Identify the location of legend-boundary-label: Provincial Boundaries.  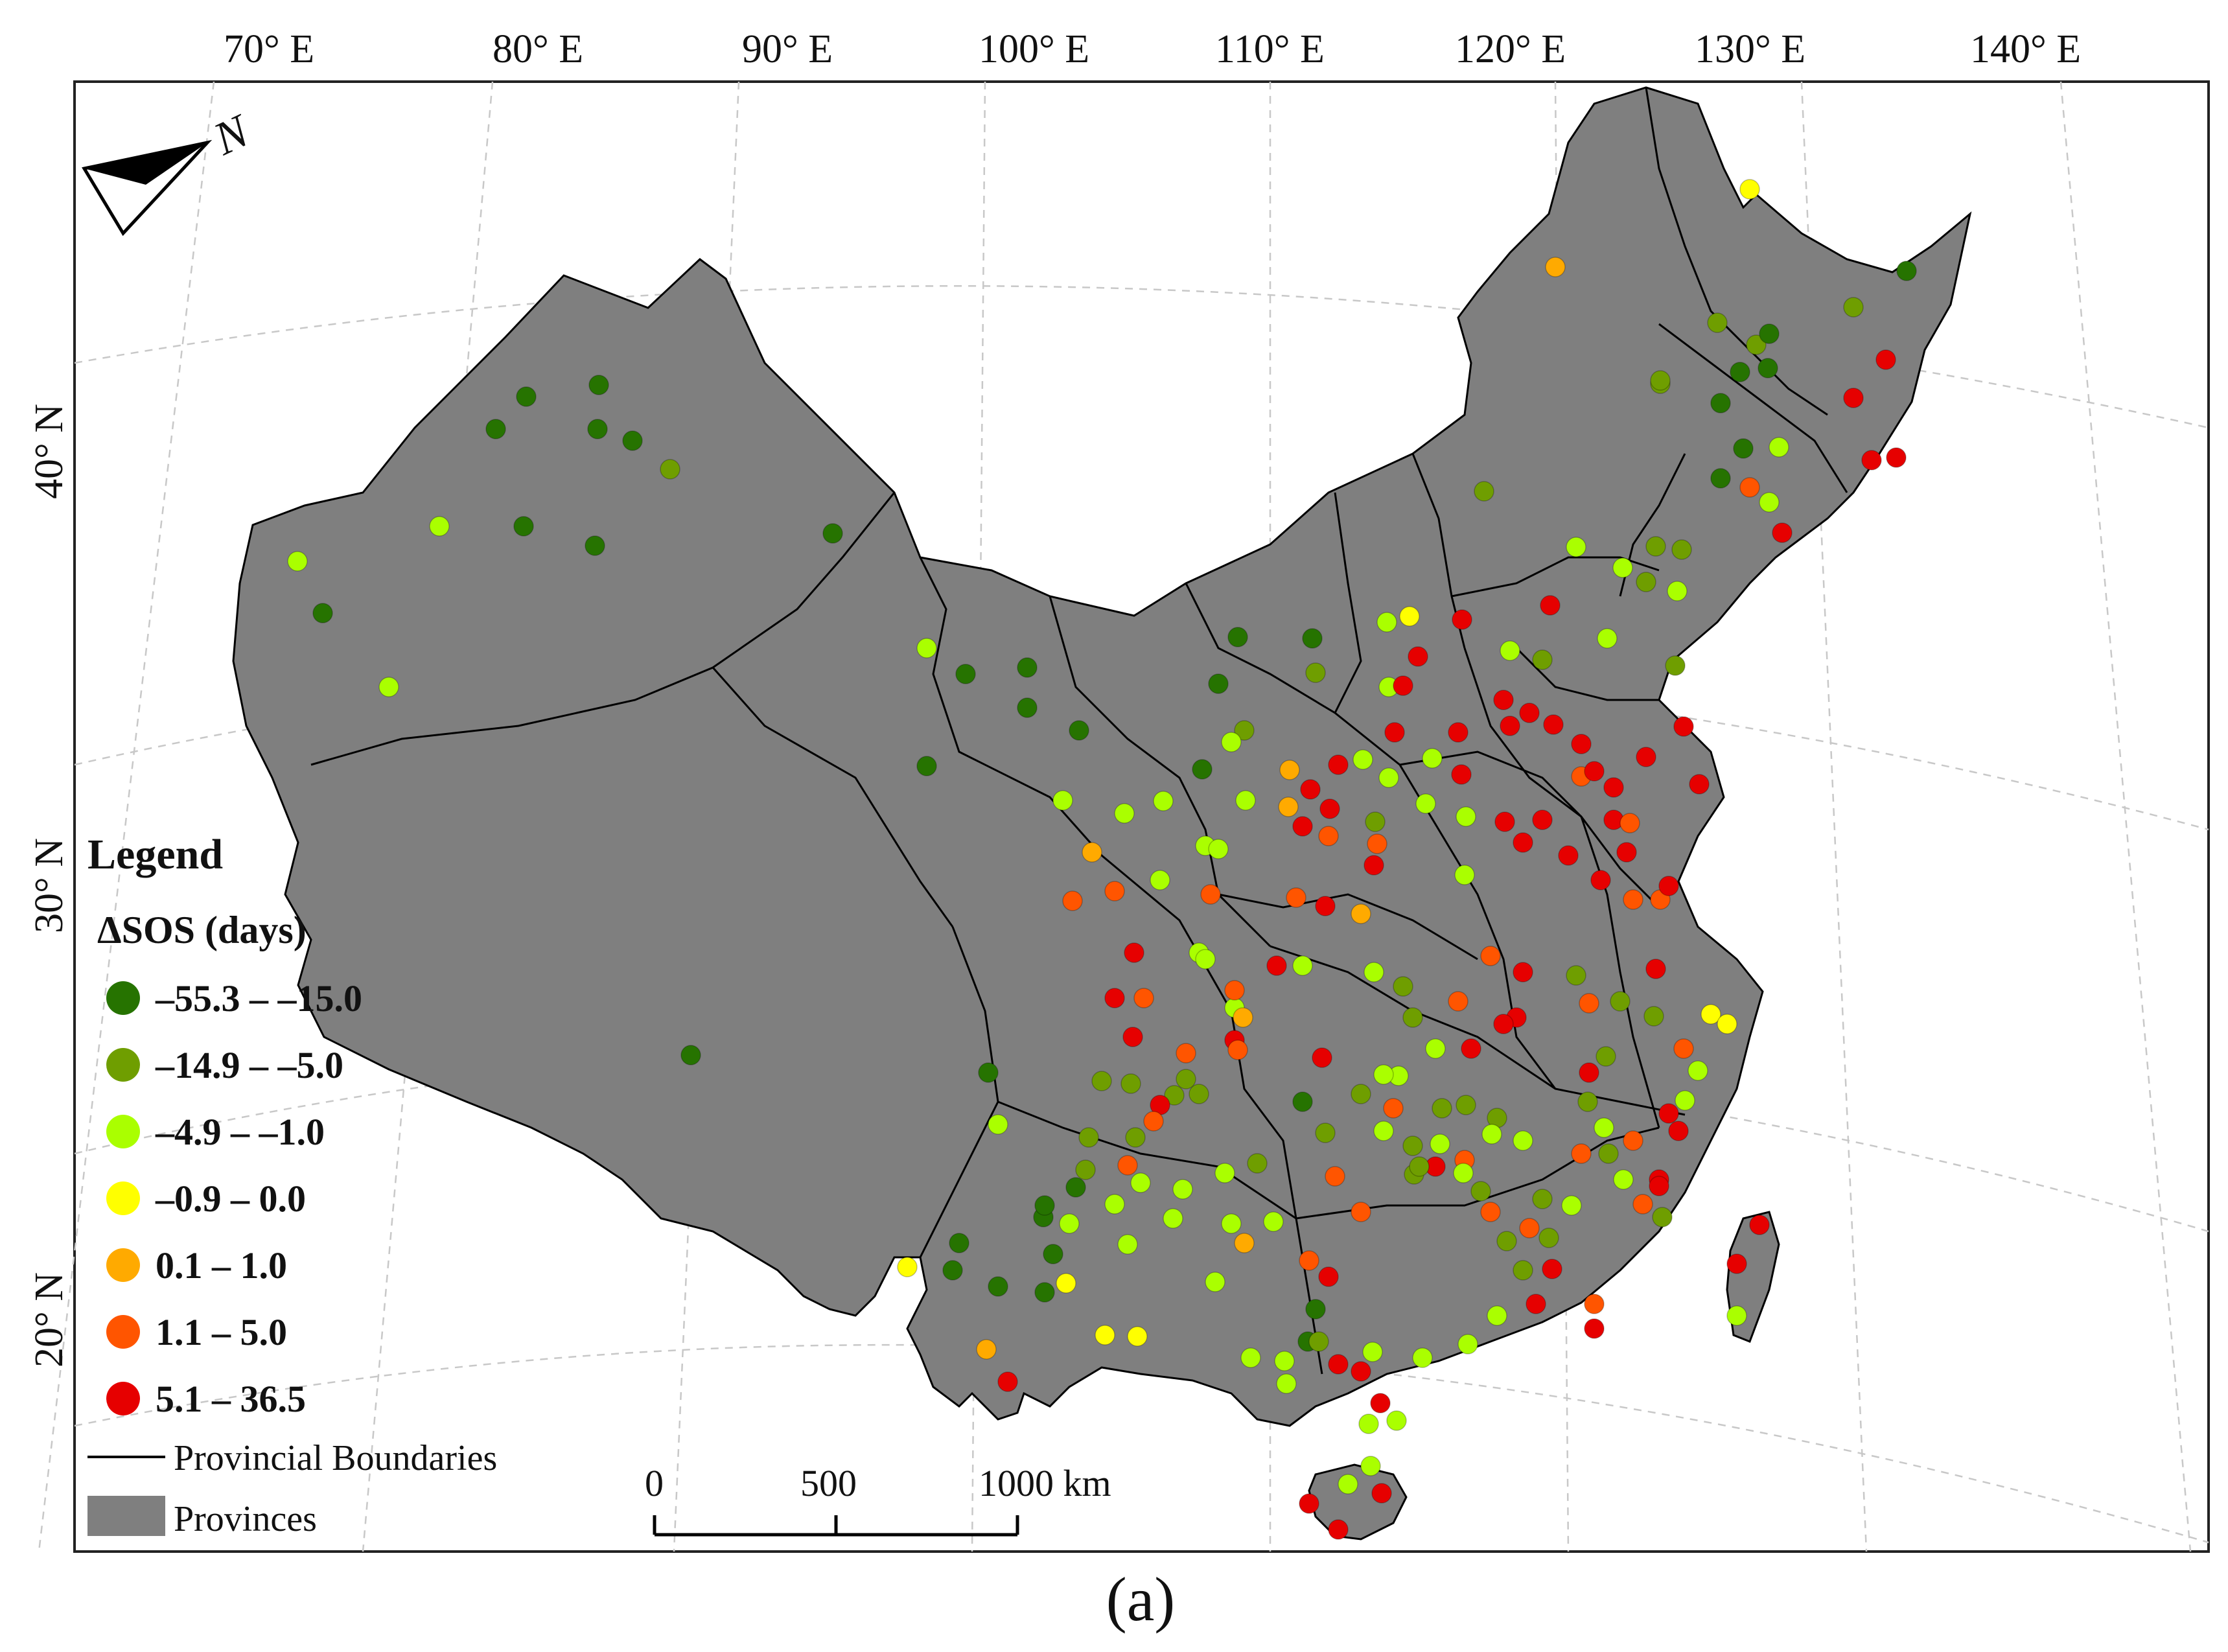
(336, 1458).